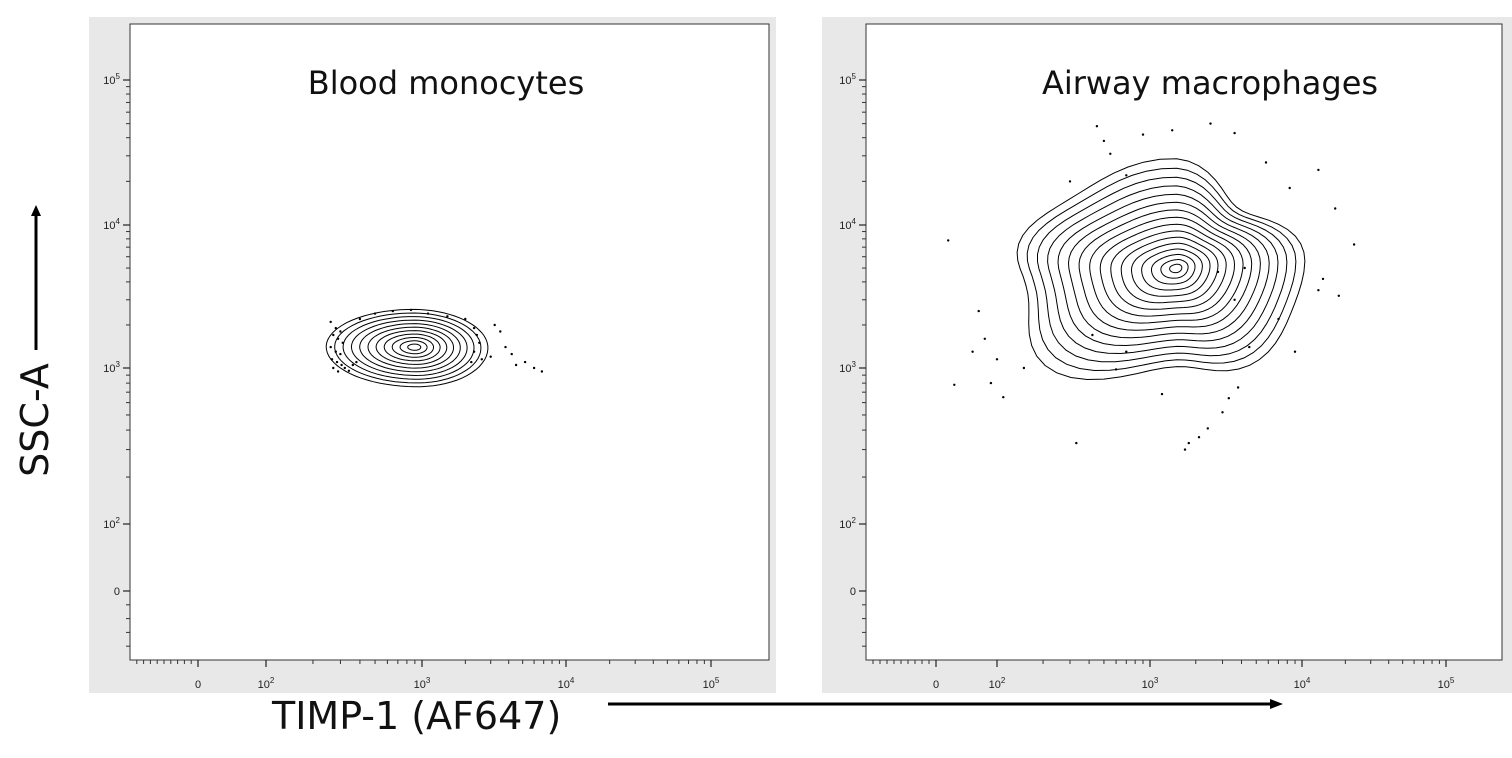 This screenshot has height=758, width=1512. What do you see at coordinates (1276, 704) in the screenshot?
I see `x-axis-arrow-head` at bounding box center [1276, 704].